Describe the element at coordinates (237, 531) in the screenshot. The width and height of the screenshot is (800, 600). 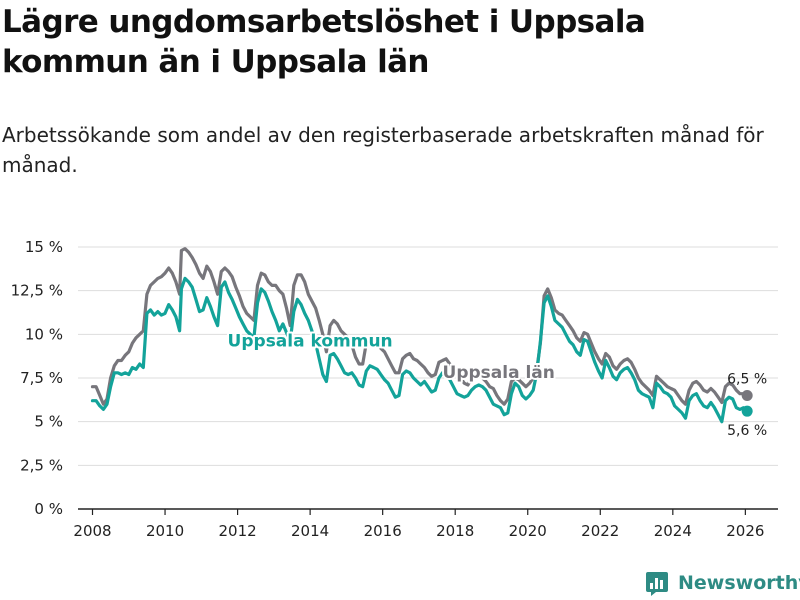
I see `x-tick-label: 2012` at that location.